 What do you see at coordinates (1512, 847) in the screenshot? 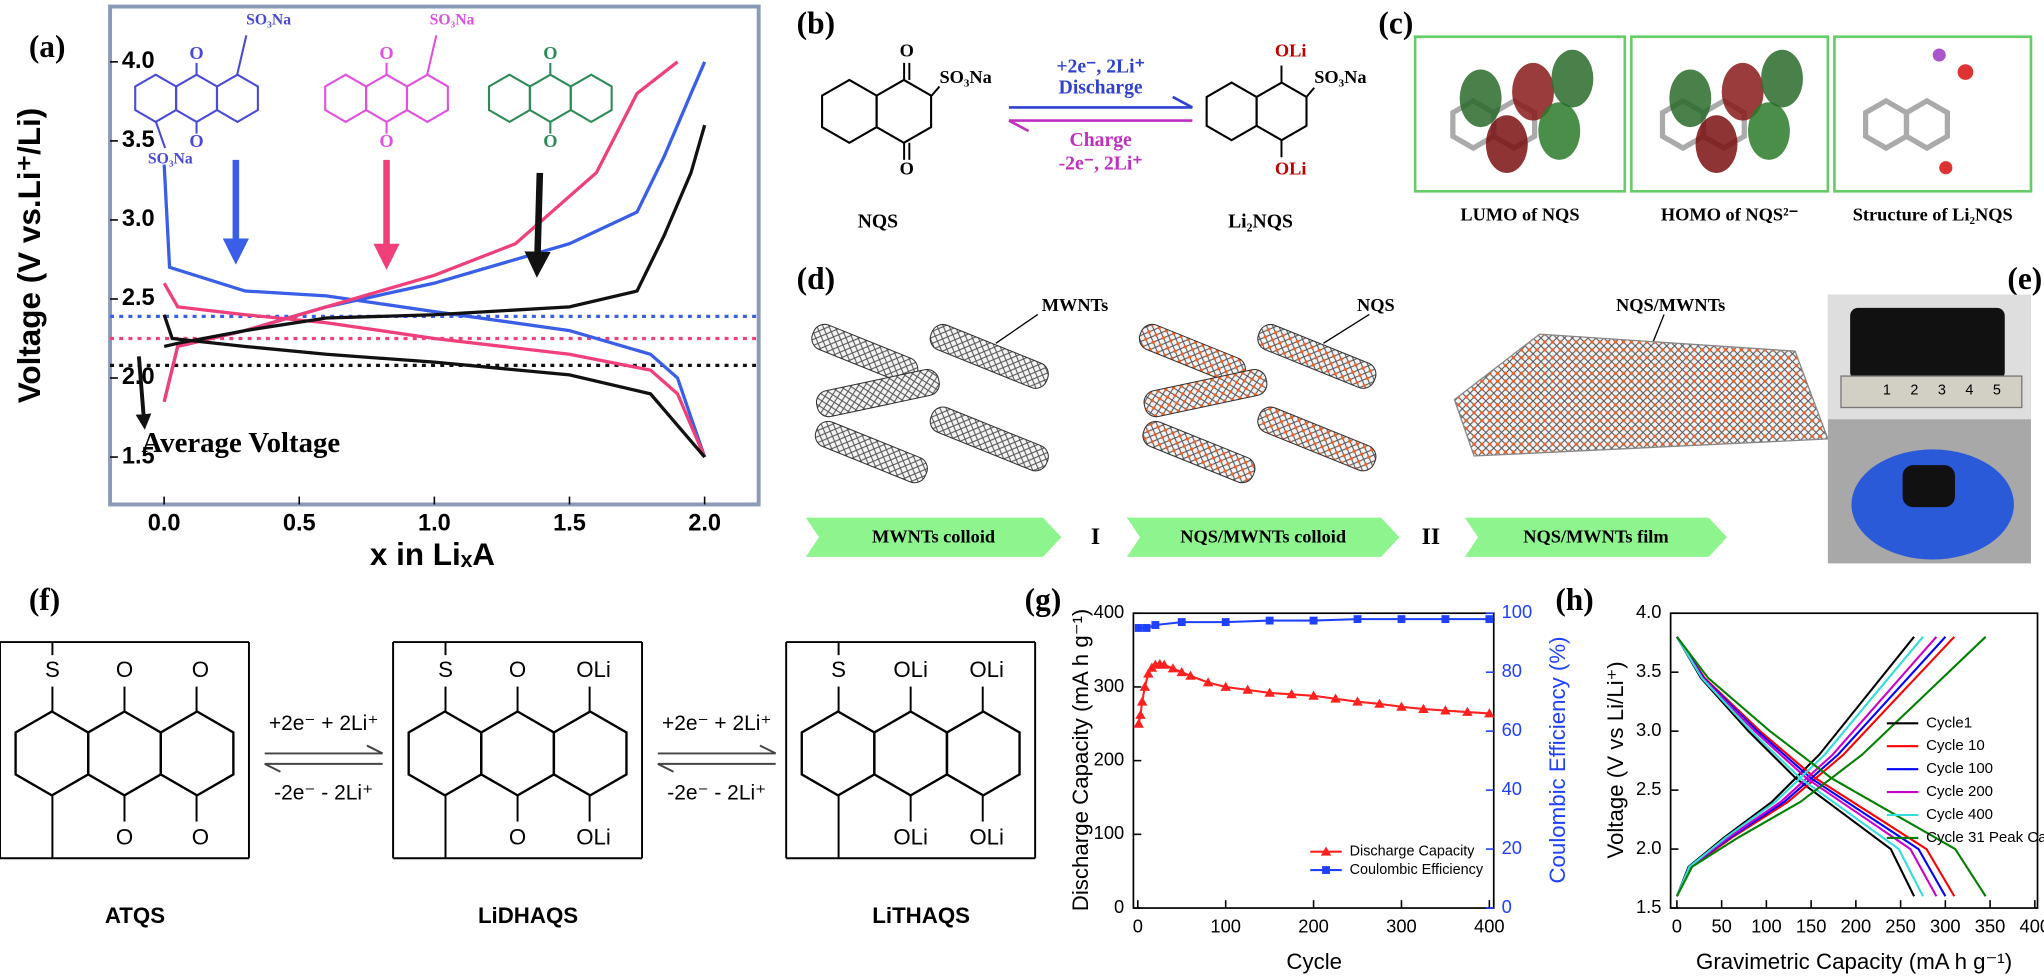
I see `y2-tick-label: 20` at bounding box center [1512, 847].